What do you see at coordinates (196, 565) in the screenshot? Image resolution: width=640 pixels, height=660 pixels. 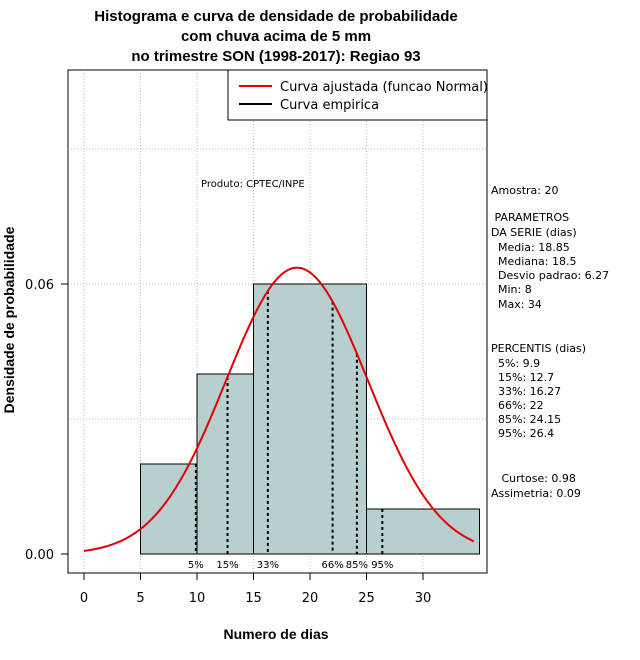 I see `percentile-label: 5%` at bounding box center [196, 565].